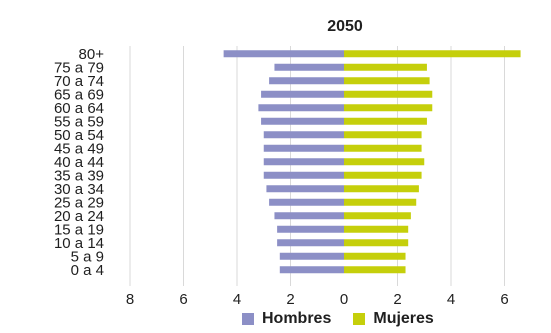 This screenshot has width=551, height=333. What do you see at coordinates (79, 216) in the screenshot?
I see `y-tick-label: 20 a 24` at bounding box center [79, 216].